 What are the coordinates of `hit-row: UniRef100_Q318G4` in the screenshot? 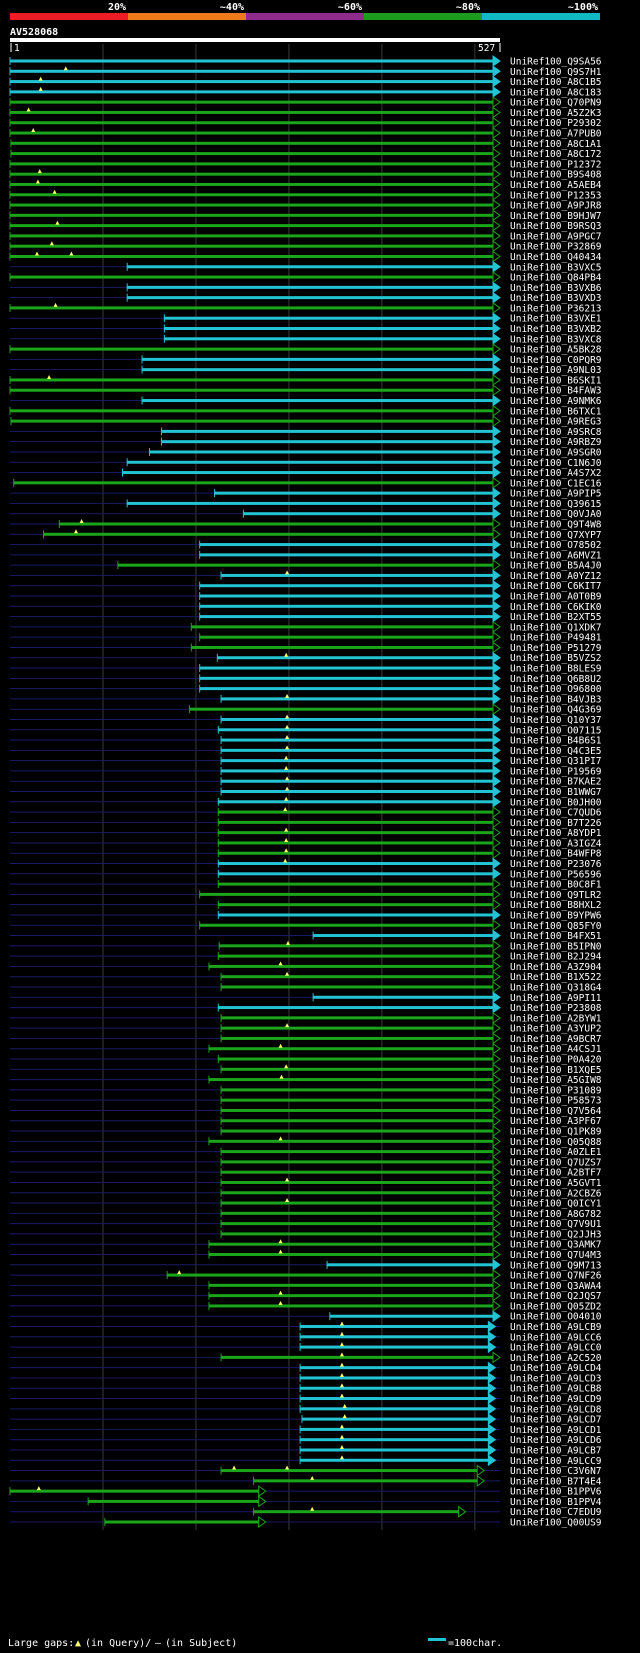 It's located at (306, 987).